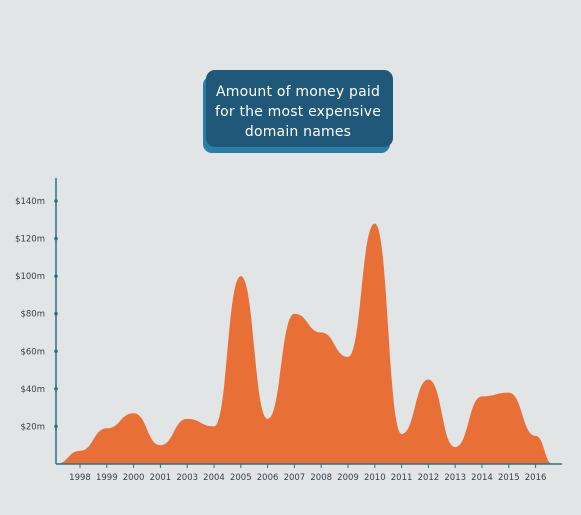  I want to click on x-tick-label: 2004, so click(214, 478).